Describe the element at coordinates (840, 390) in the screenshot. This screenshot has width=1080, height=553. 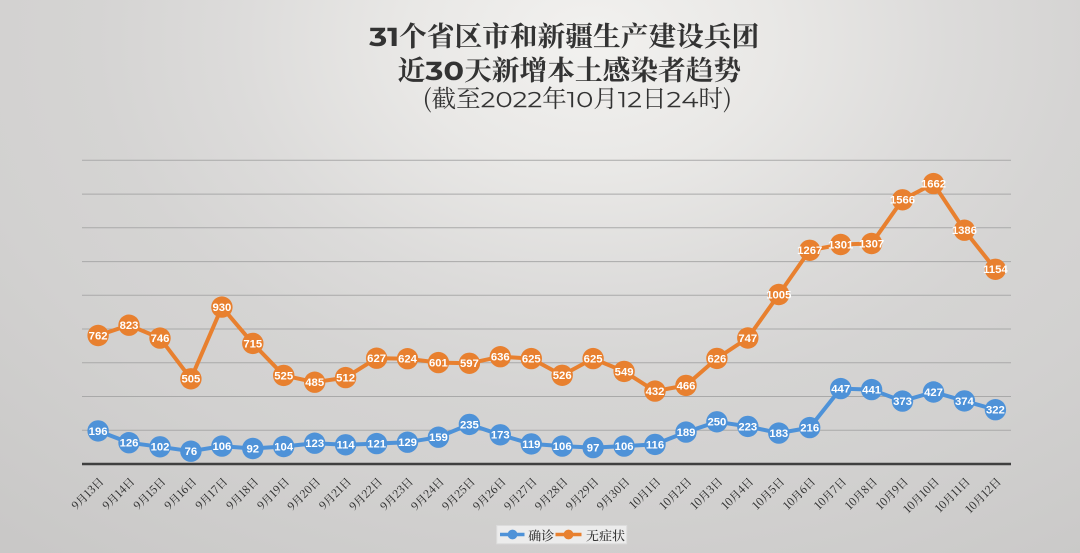
I see `svg-text: 447` at that location.